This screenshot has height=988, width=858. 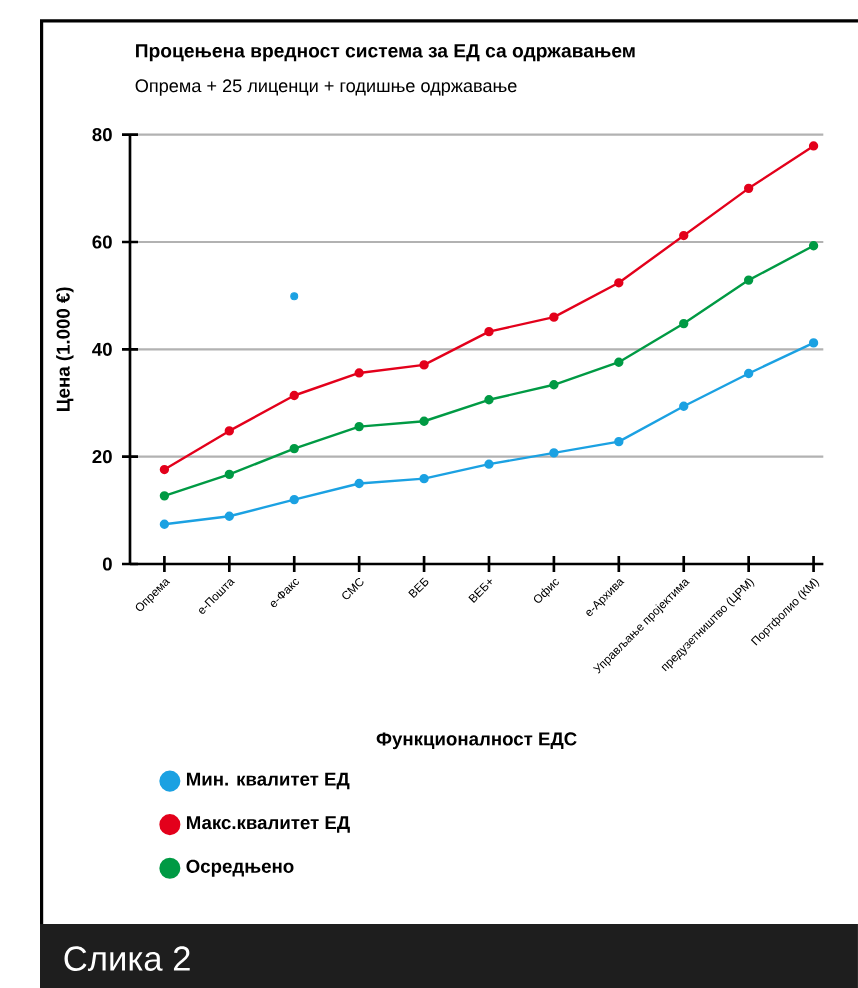 I want to click on chart-subtitle: Опрема + 25 лиценци + годишње одржавање, so click(x=326, y=87).